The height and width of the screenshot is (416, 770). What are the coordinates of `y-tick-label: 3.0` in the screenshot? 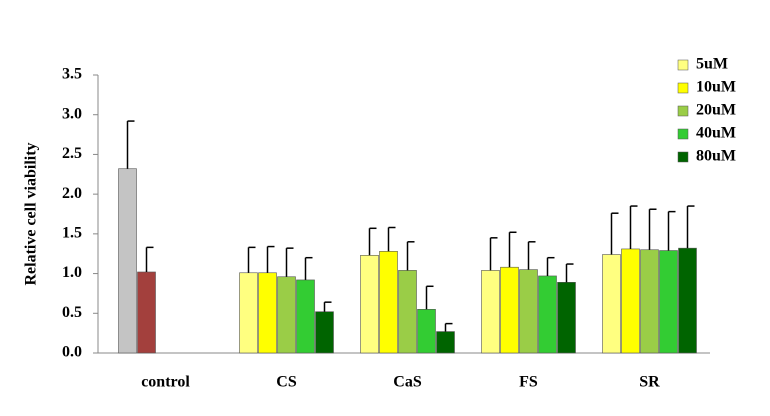 It's located at (72, 113).